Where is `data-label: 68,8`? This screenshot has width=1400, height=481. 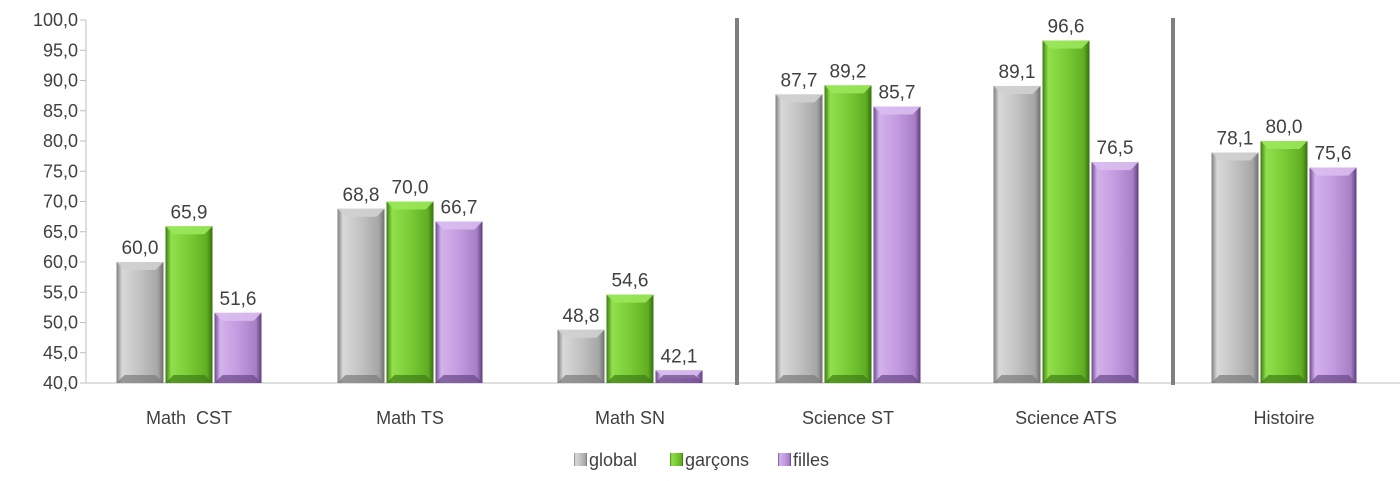
data-label: 68,8 is located at coordinates (361, 195).